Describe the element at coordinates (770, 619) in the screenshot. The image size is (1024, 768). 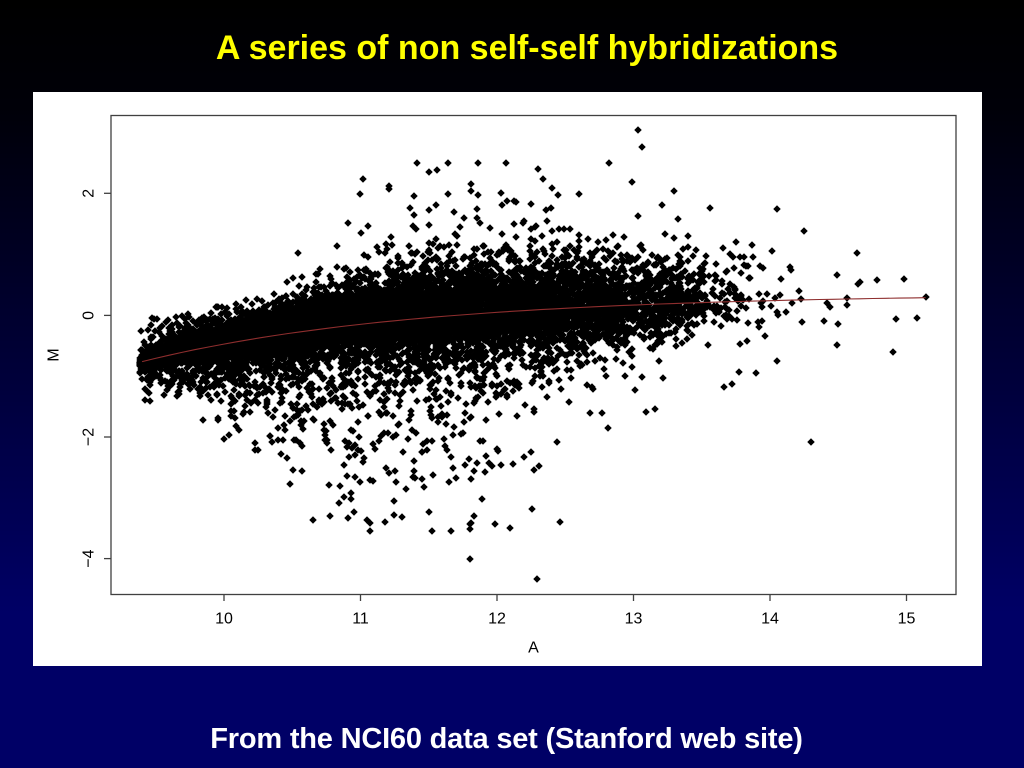
I see `svg-text: 14` at that location.